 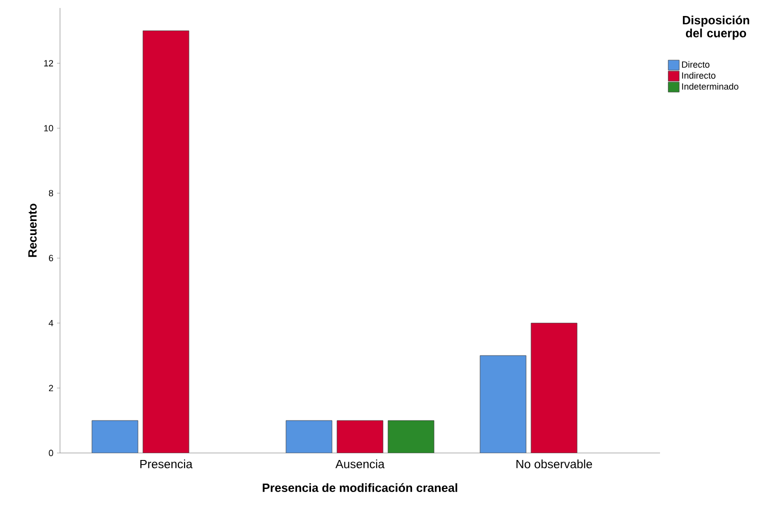 What do you see at coordinates (49, 128) in the screenshot?
I see `y-tick-label: 10` at bounding box center [49, 128].